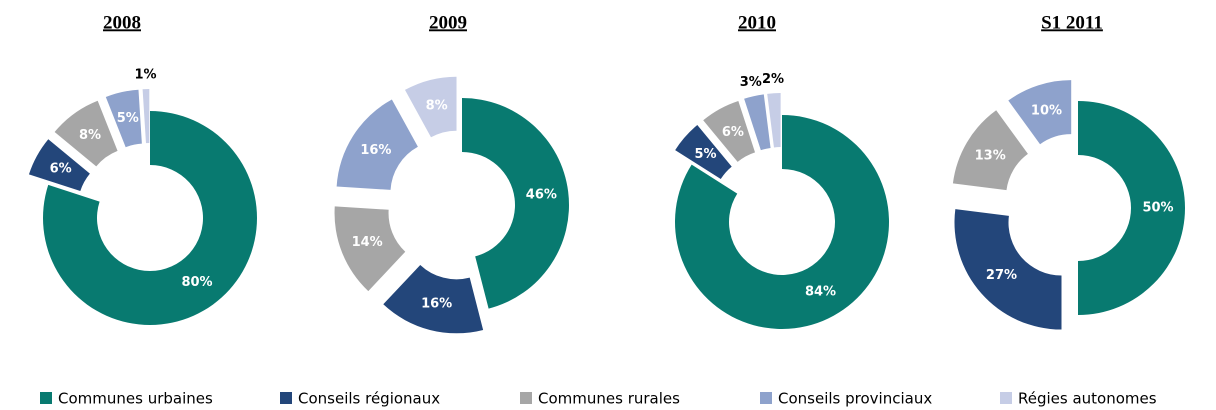  Describe the element at coordinates (757, 22) in the screenshot. I see `chart-title: 2010` at that location.